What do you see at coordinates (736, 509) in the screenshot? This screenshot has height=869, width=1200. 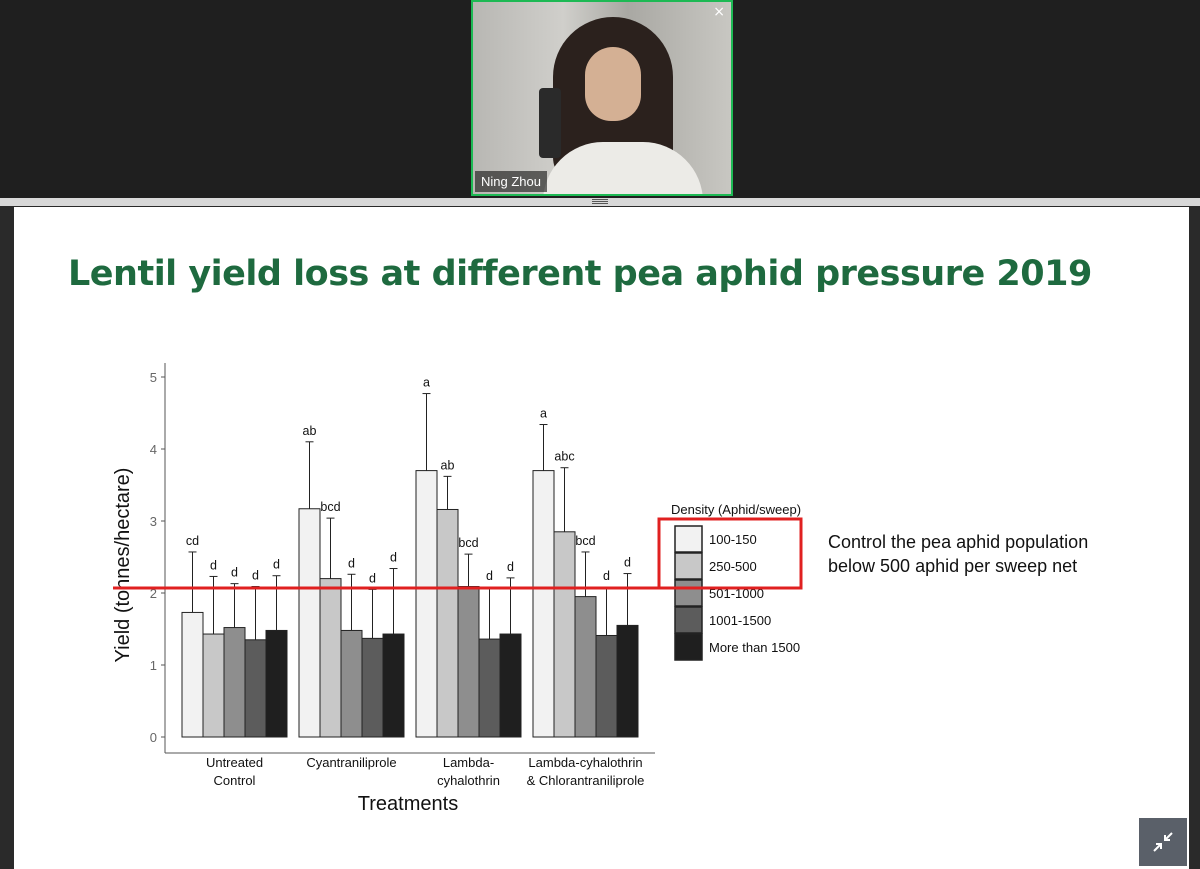 I see `legend-title: Density (Aphid/sweep)` at bounding box center [736, 509].